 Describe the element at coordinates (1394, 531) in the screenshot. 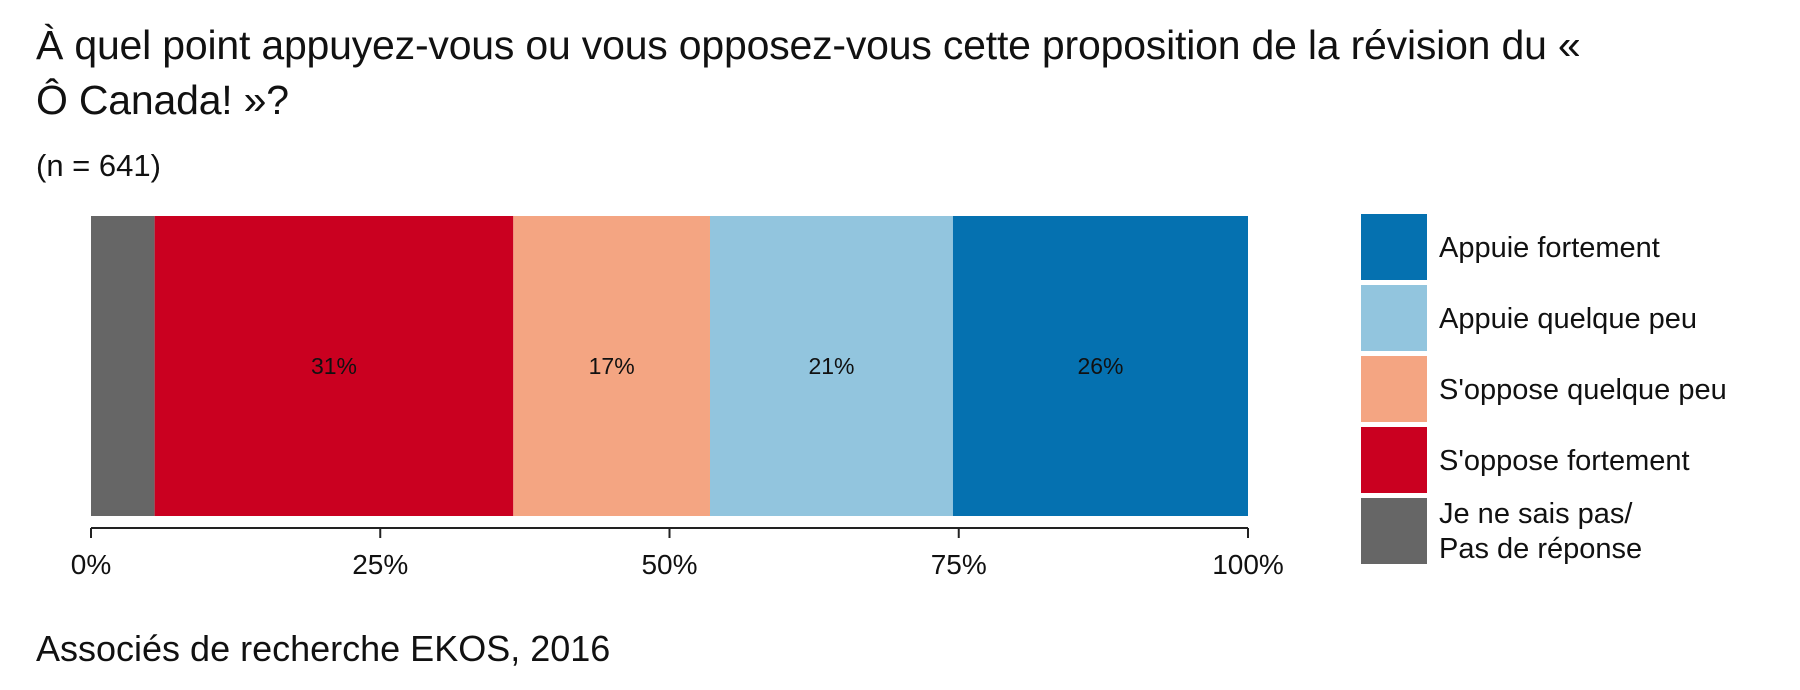

I see `legend-swatch-je-ne-sais-pas-pas-de-r-ponse` at that location.